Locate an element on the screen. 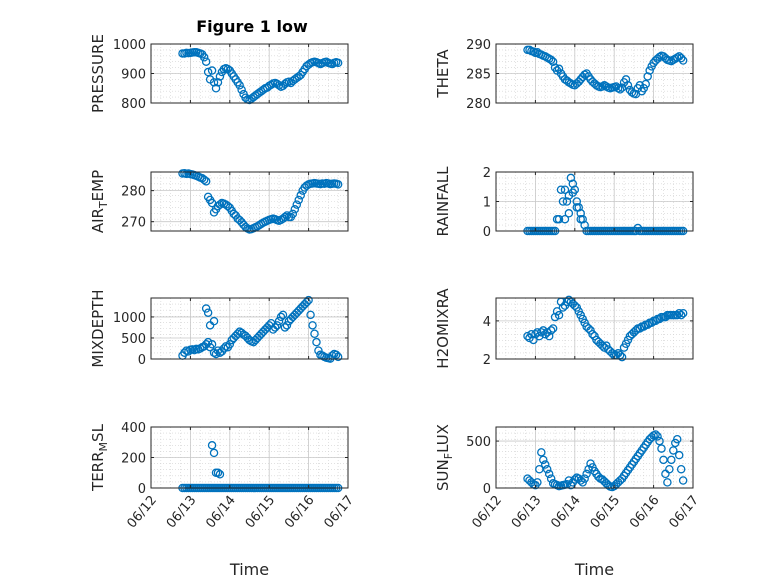 Image resolution: width=778 pixels, height=583 pixels. figure-title: Figure 1 low is located at coordinates (252, 26).